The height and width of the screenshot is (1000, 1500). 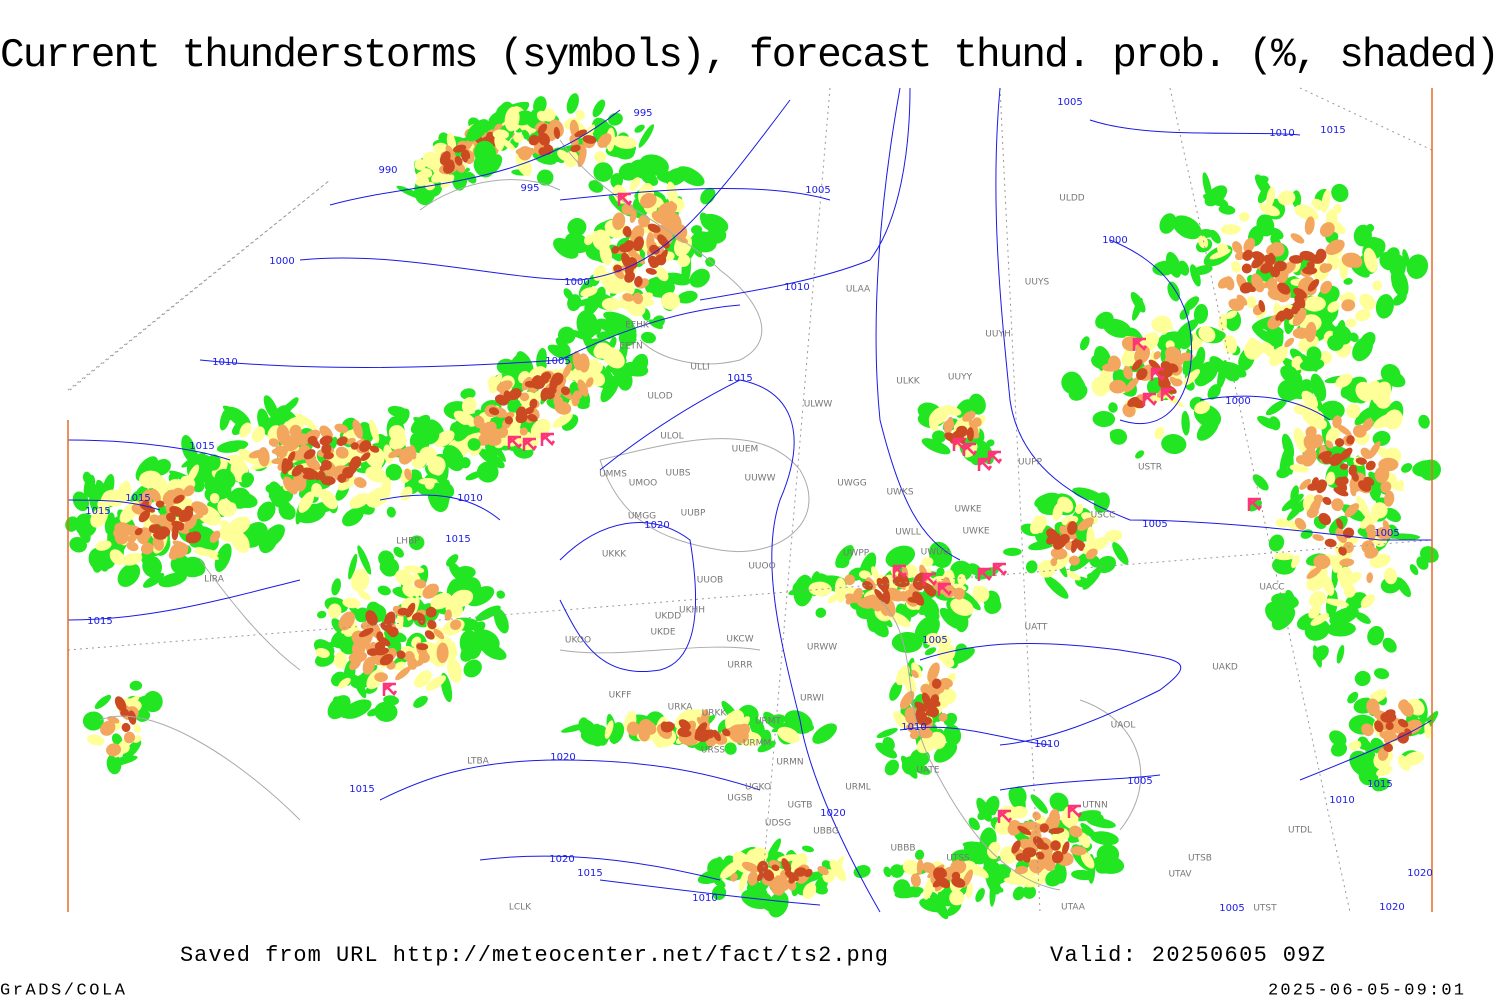 What do you see at coordinates (642, 113) in the screenshot?
I see `isobar-label: 995` at bounding box center [642, 113].